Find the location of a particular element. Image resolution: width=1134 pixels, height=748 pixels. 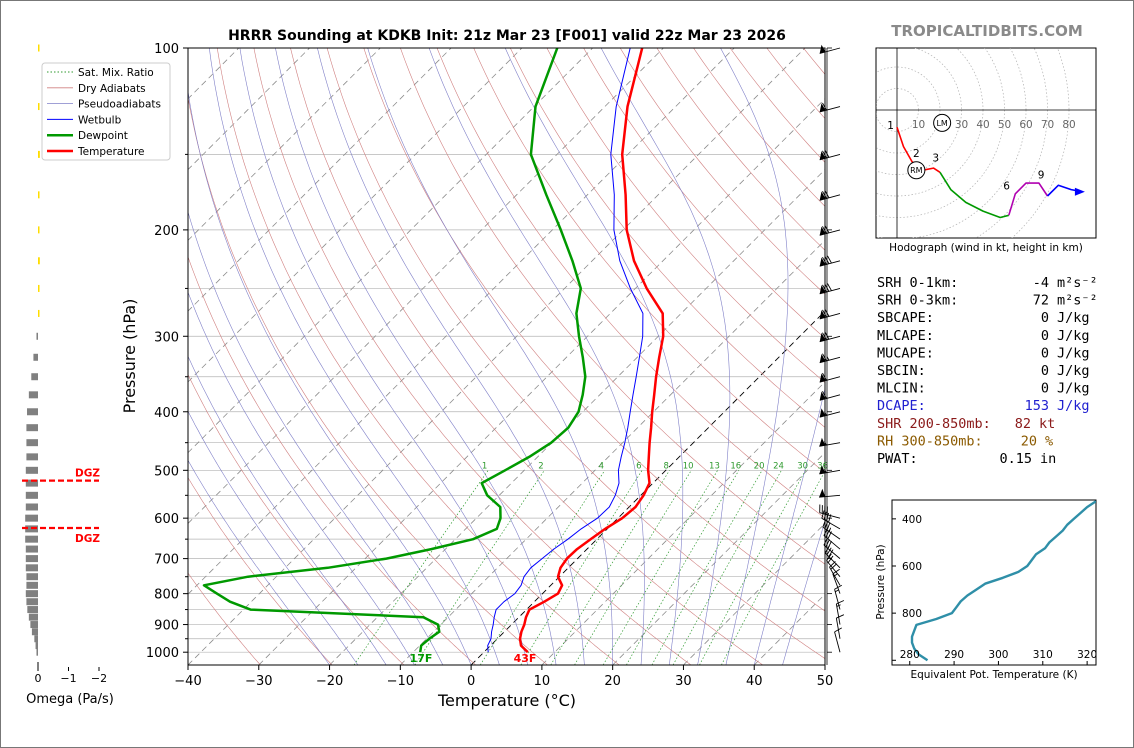

wind-barbs is located at coordinates (832, 354).